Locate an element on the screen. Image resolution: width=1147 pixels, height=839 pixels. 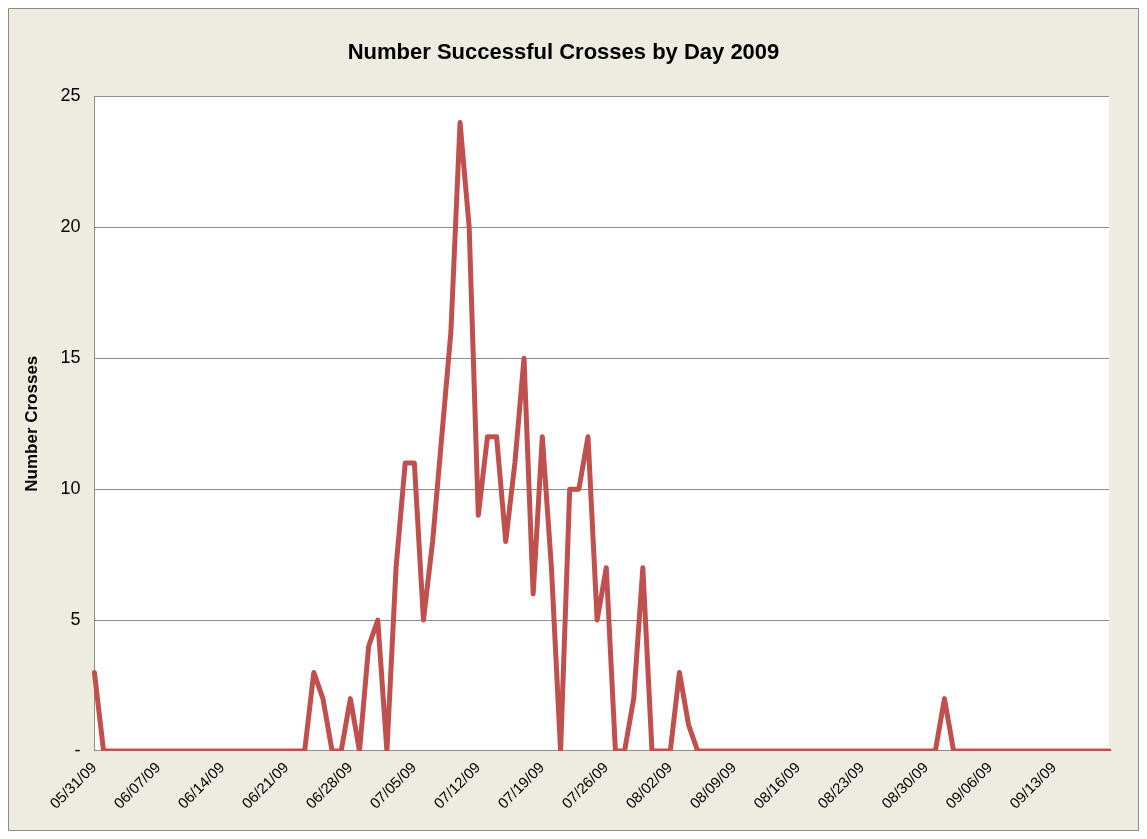
y-tick-label: 10 is located at coordinates (70, 488).